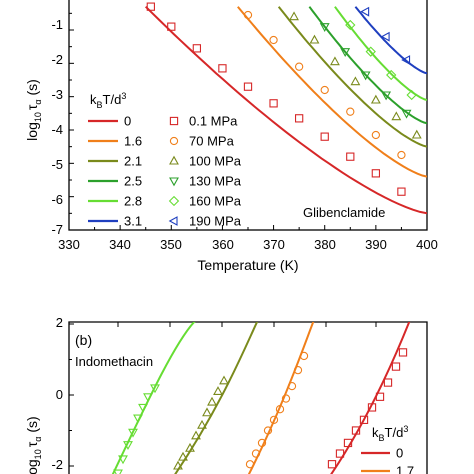 The width and height of the screenshot is (474, 474). I want to click on panel-label-b: (b), so click(83, 340).